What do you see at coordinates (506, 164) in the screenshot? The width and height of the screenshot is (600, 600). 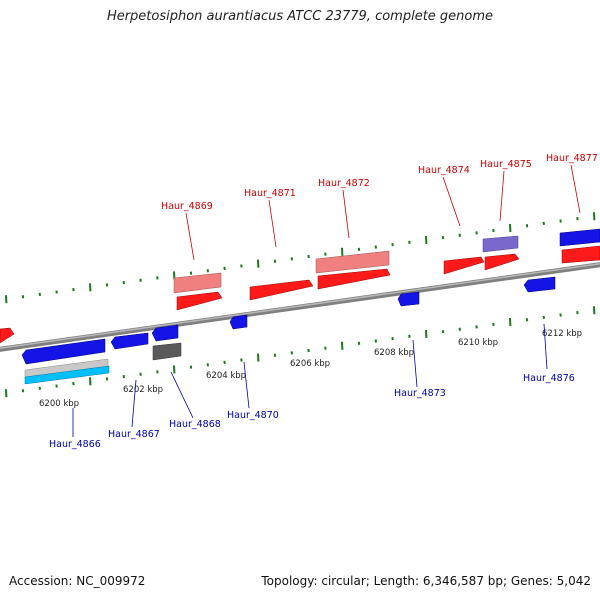 I see `gene-label: Haur_4875` at bounding box center [506, 164].